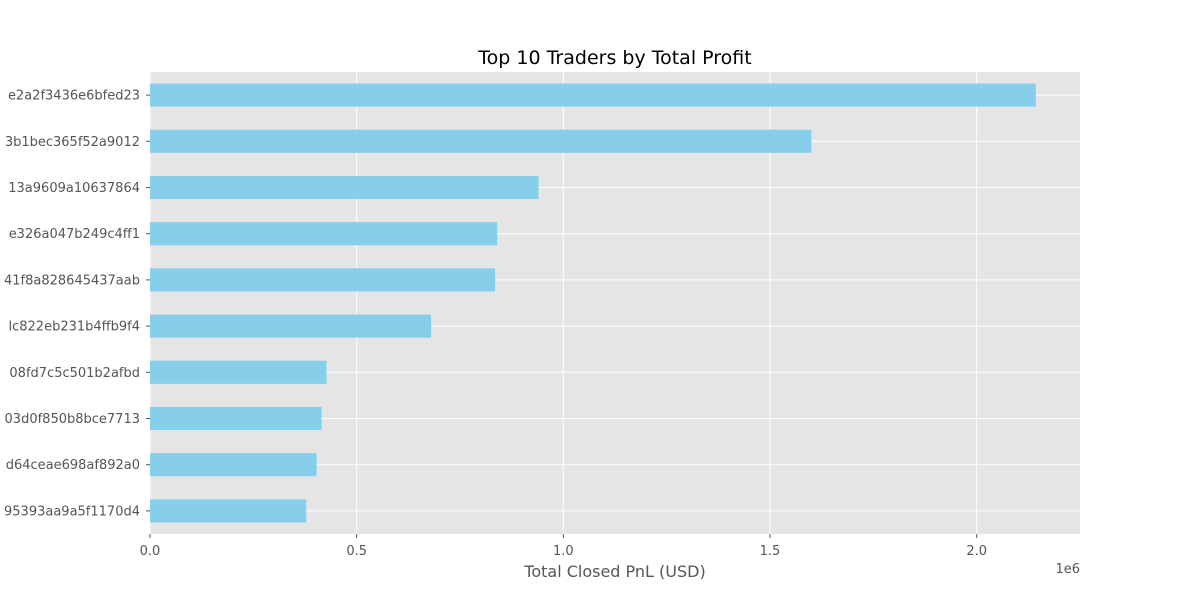  I want to click on x-axis-offset-label: 1e6, so click(1067, 569).